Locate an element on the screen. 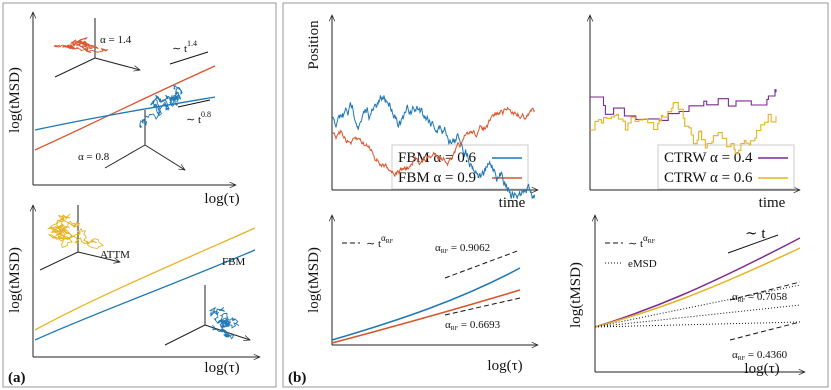 The width and height of the screenshot is (831, 390). annotation: ∼ t0.8 is located at coordinates (198, 118).